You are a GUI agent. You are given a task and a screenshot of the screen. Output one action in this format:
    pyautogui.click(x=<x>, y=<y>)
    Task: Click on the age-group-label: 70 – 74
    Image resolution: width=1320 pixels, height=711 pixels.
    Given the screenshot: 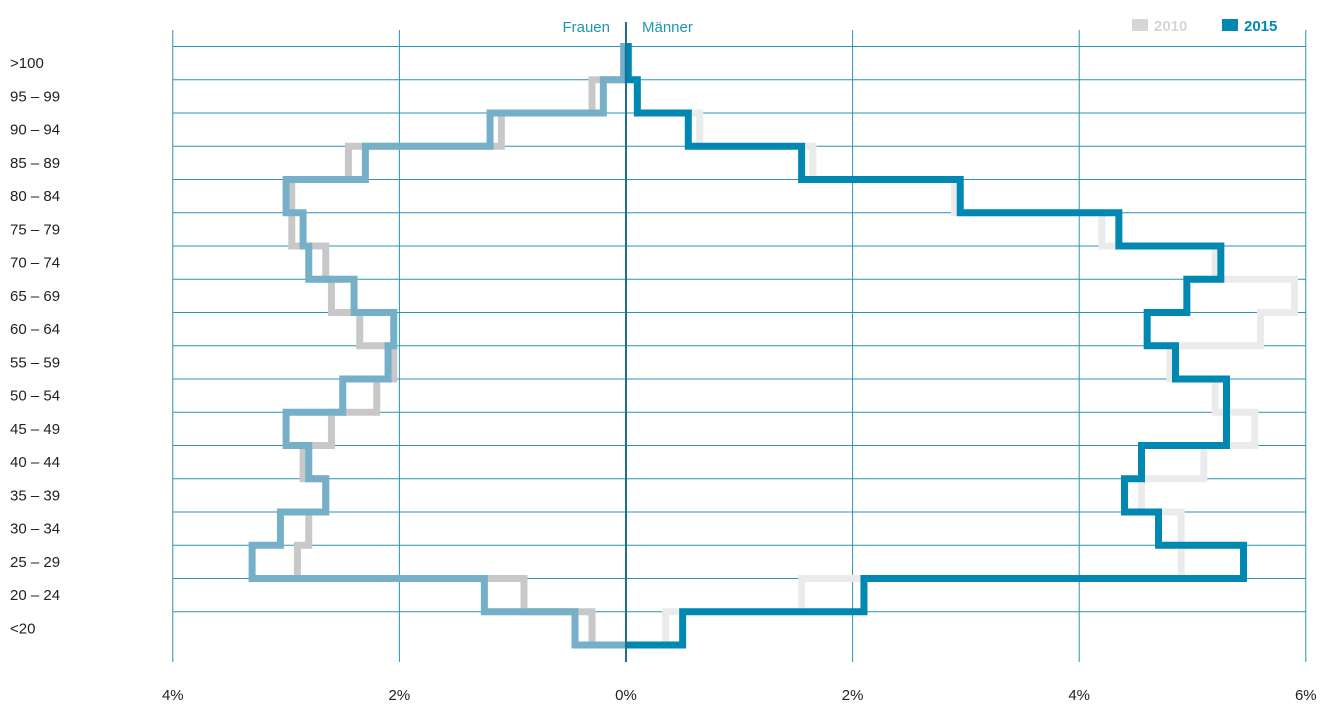 What is the action you would take?
    pyautogui.click(x=35, y=263)
    